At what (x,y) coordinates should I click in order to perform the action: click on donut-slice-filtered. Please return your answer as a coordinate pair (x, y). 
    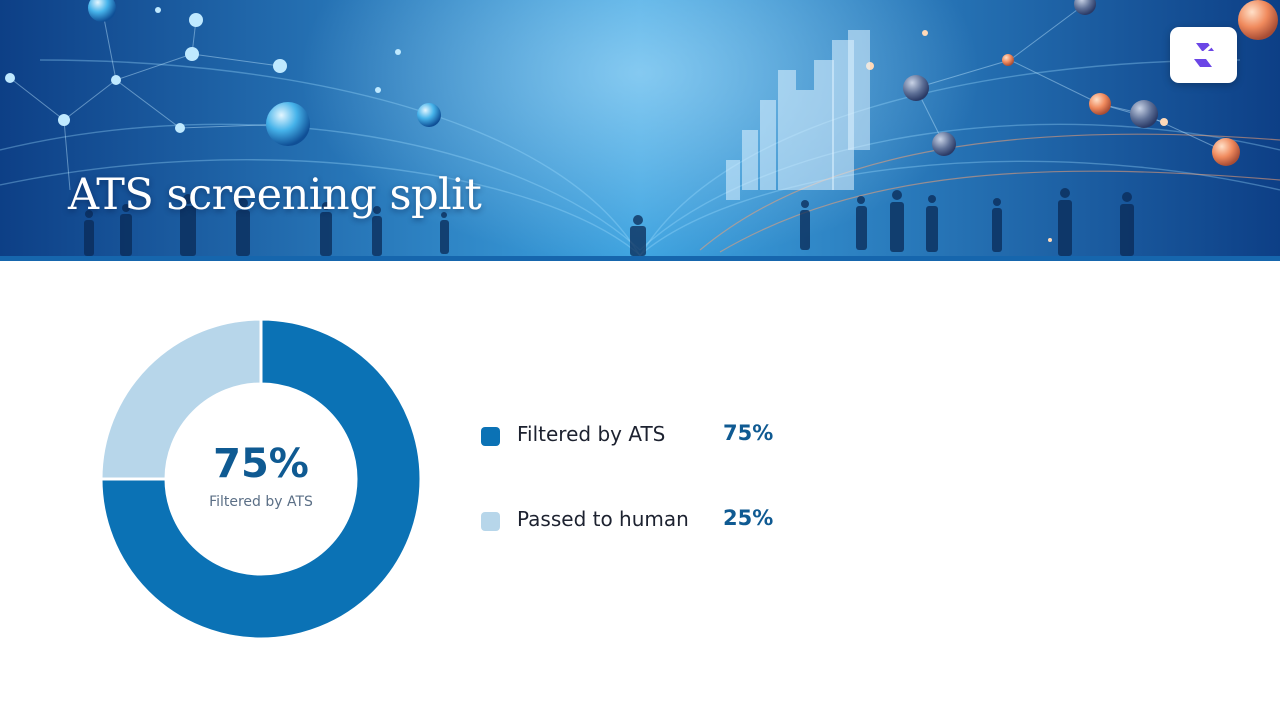
    Looking at the image, I should click on (261, 479).